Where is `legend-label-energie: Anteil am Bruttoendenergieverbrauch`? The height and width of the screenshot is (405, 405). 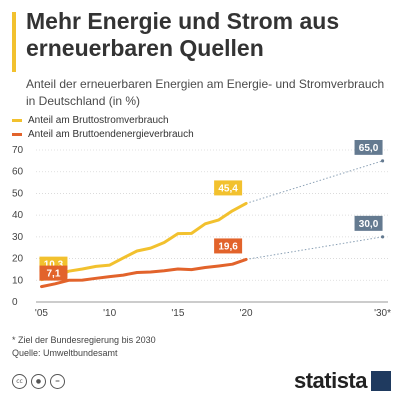 legend-label-energie: Anteil am Bruttoendenergieverbrauch is located at coordinates (111, 134).